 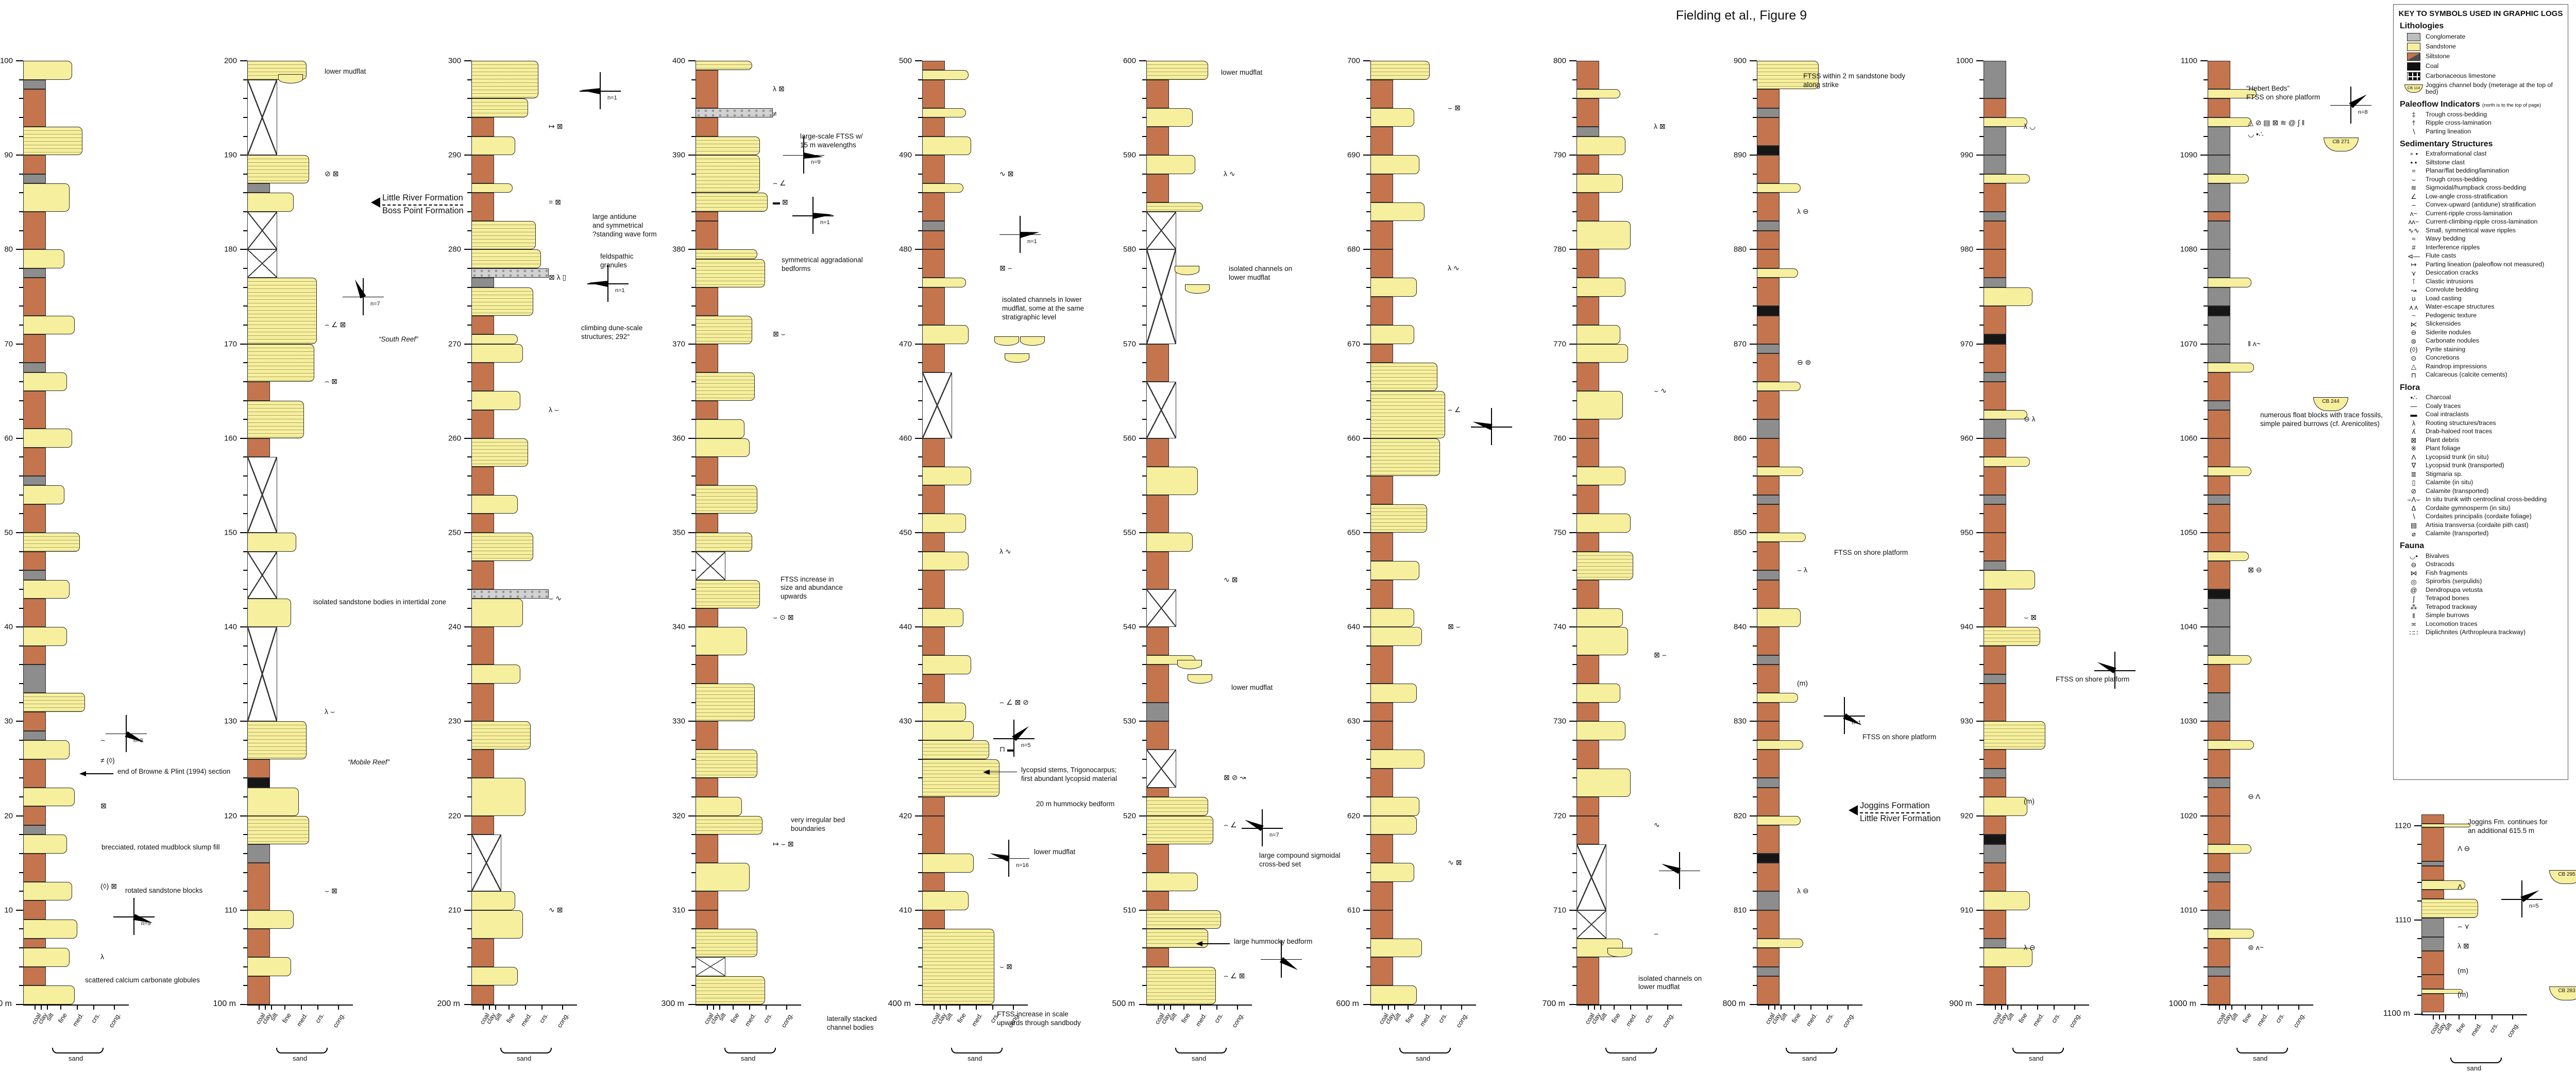 What do you see at coordinates (2481, 632) in the screenshot?
I see `key-item: ∷∷ Diplichnites (Arthropleura trackway)` at bounding box center [2481, 632].